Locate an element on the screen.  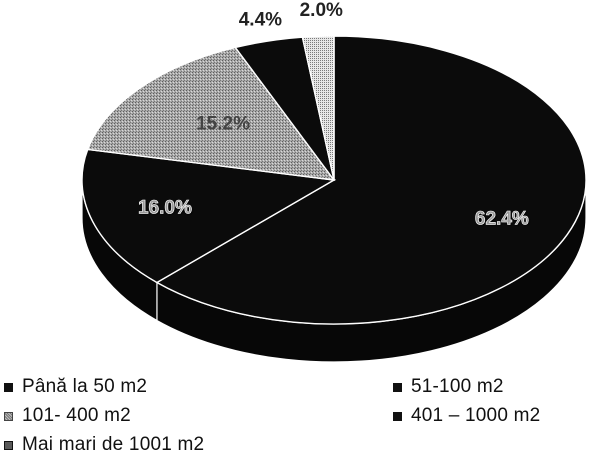
data-label-mai-mari-1001: 2.0% is located at coordinates (321, 10).